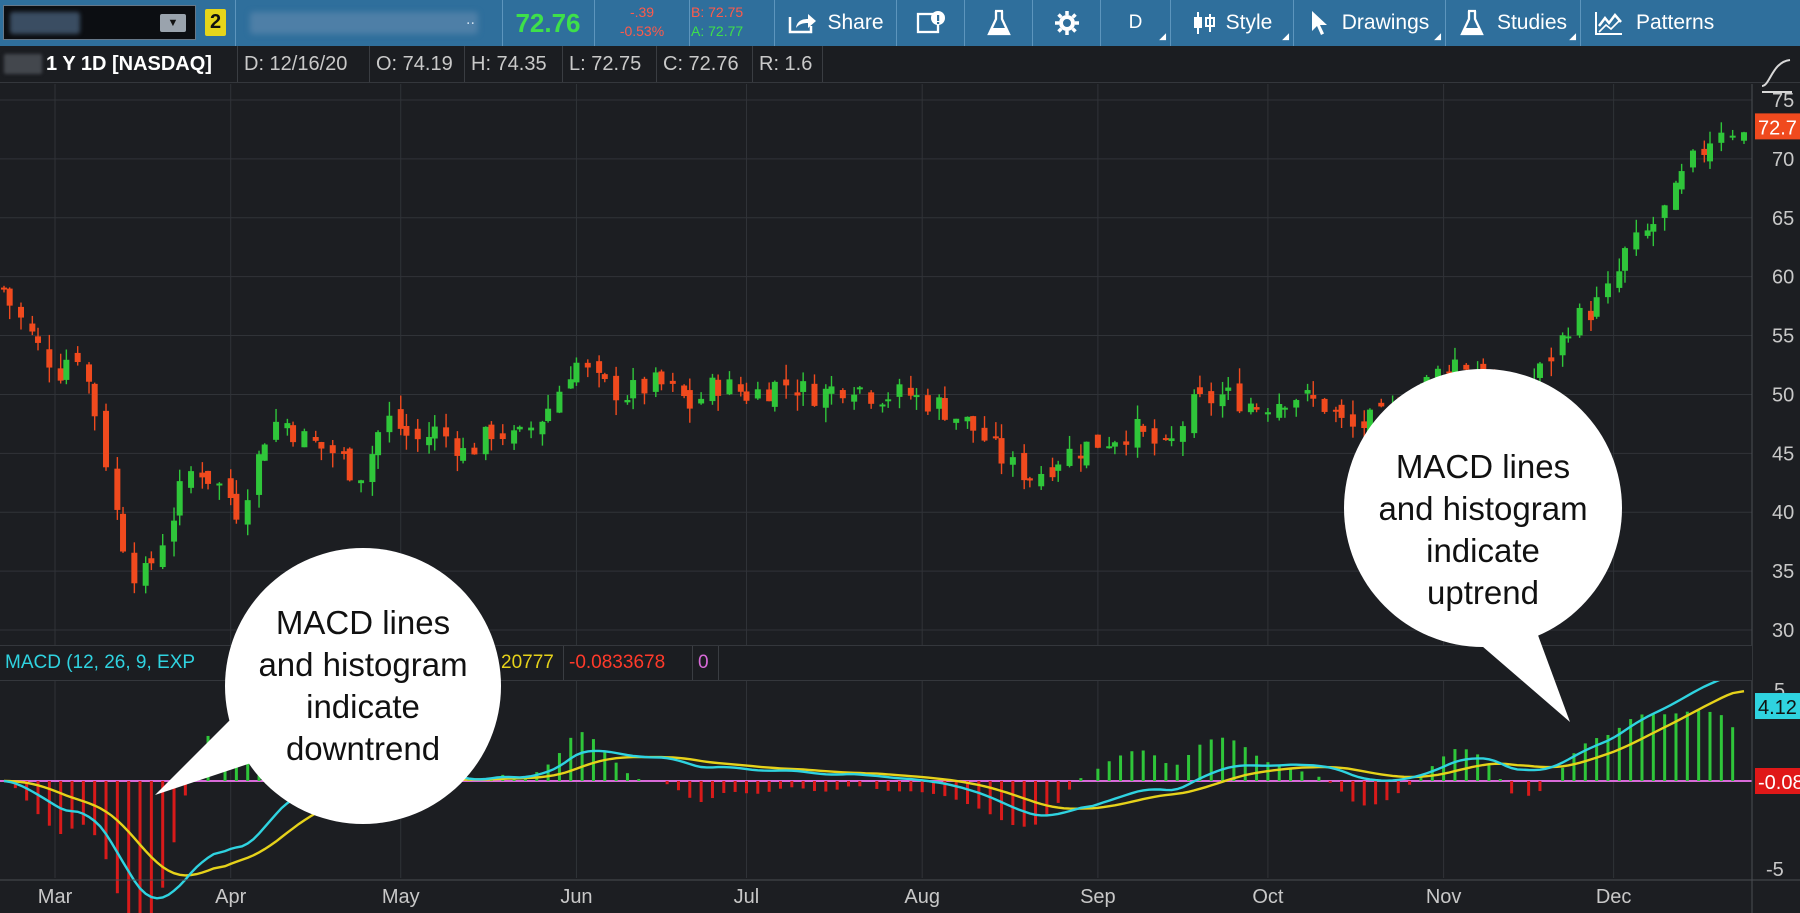 The width and height of the screenshot is (1800, 913). Describe the element at coordinates (999, 23) in the screenshot. I see `flask-button` at that location.